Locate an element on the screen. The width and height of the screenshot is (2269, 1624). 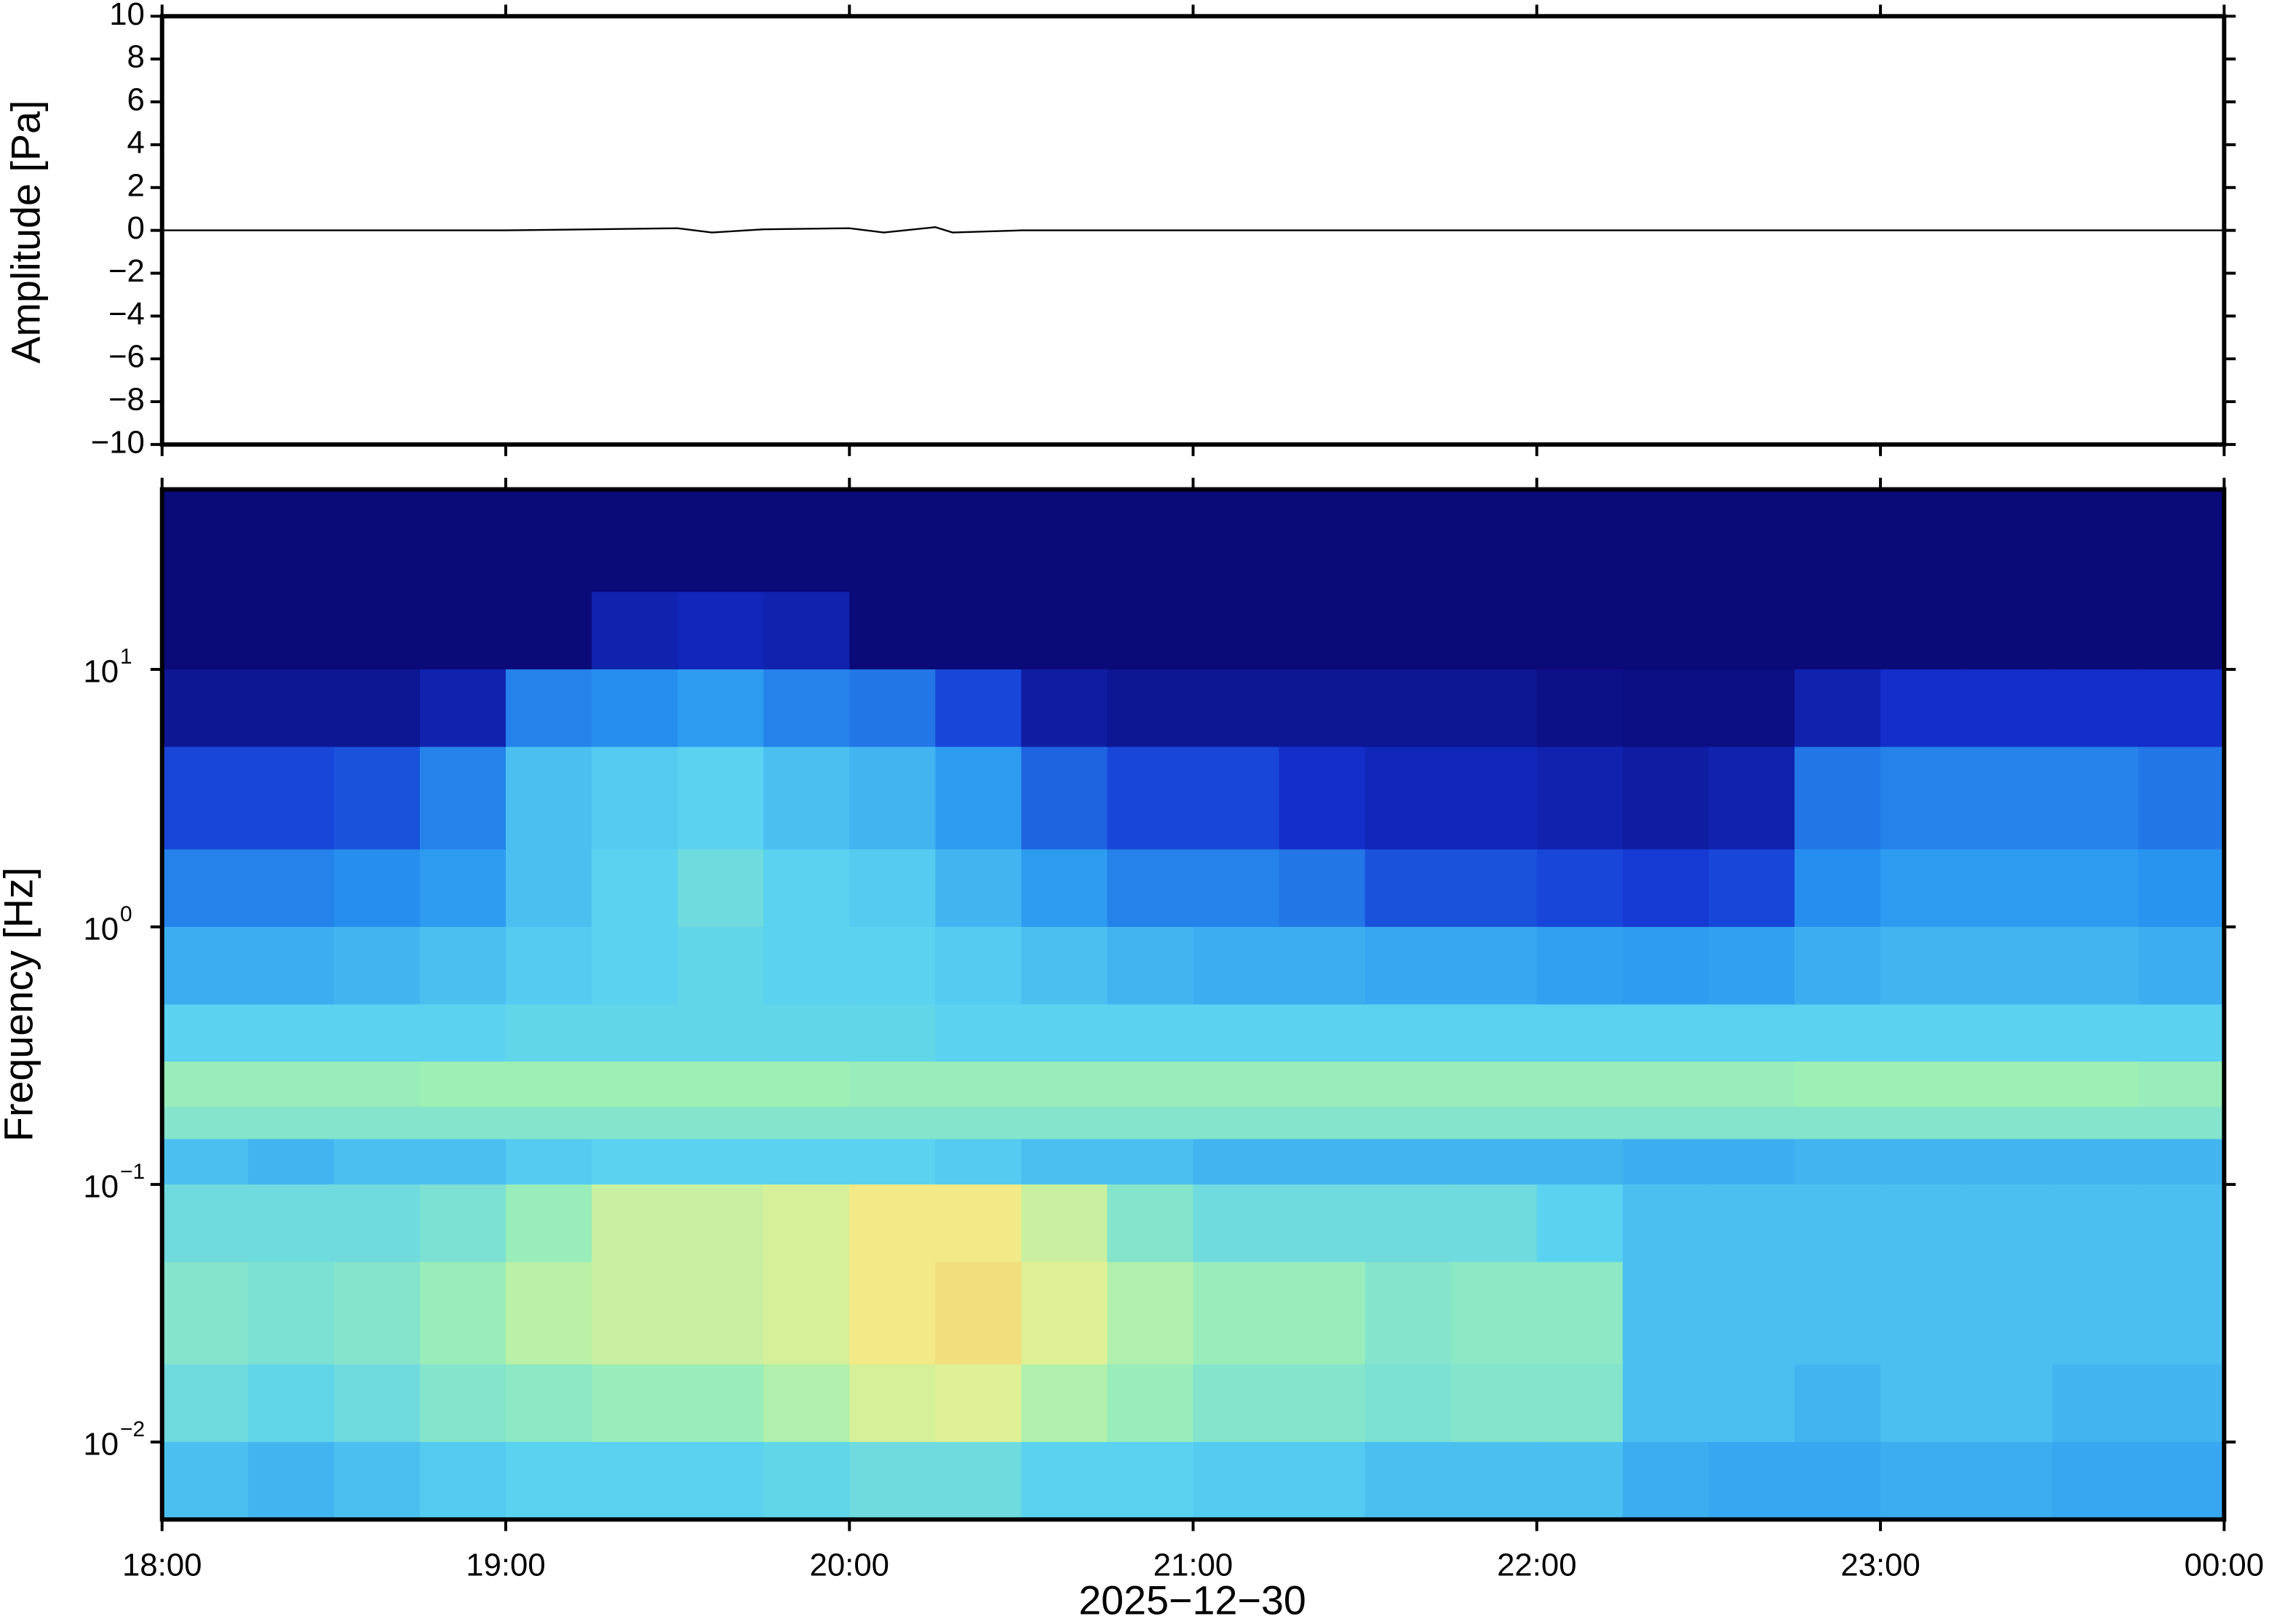
y-tick-exponent: 0 is located at coordinates (126, 914).